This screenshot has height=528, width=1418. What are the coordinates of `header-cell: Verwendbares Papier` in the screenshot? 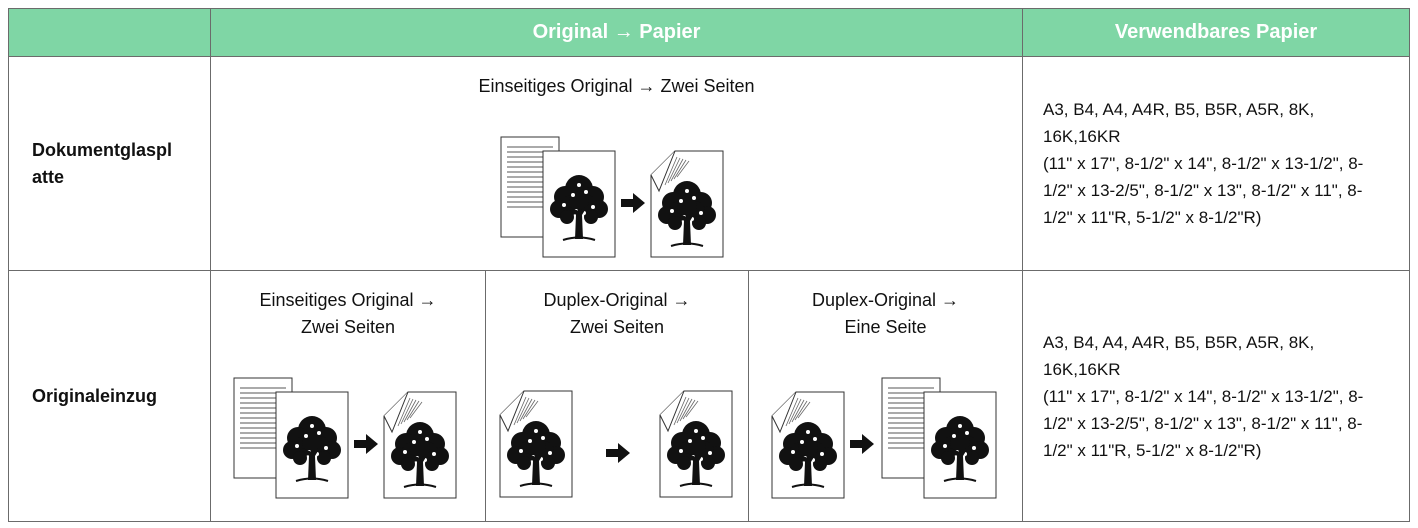 It's located at (1216, 32).